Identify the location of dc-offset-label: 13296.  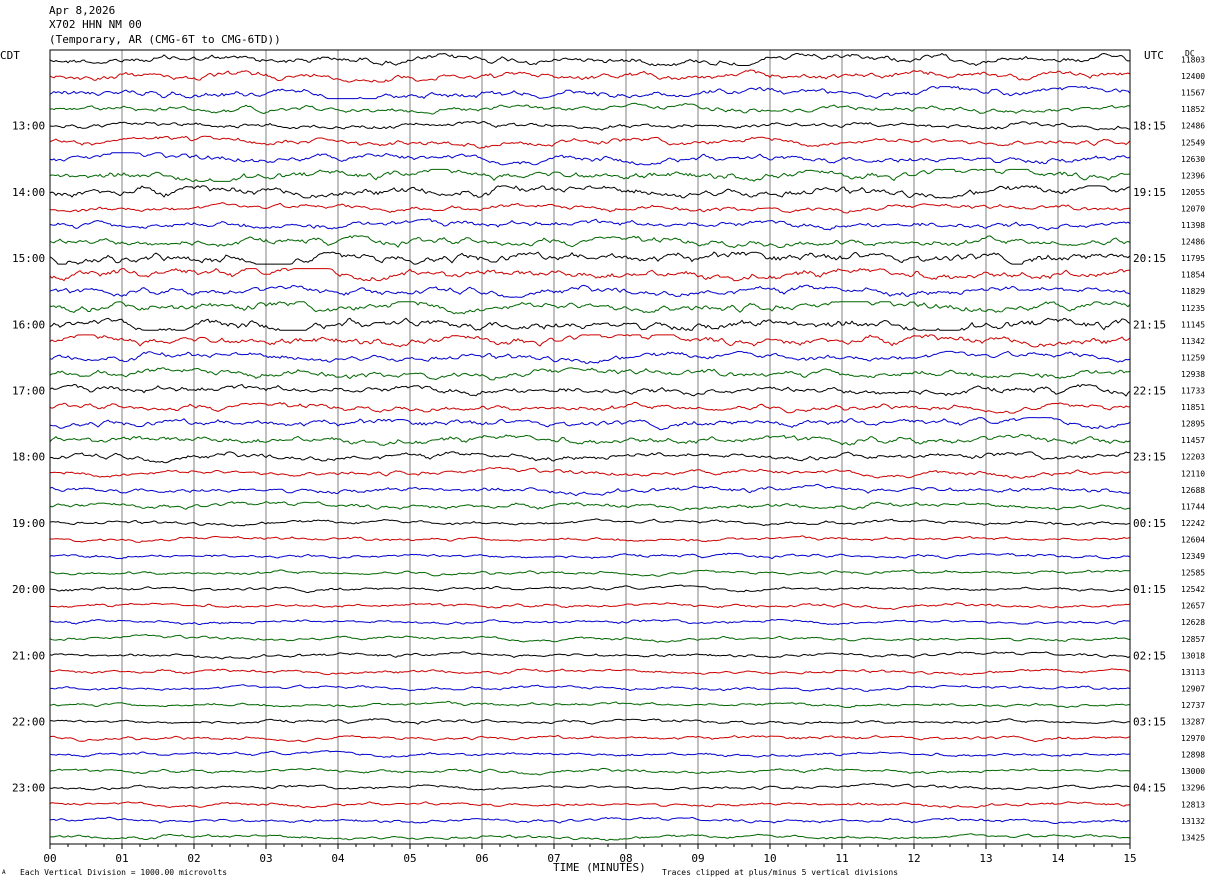
(1193, 788).